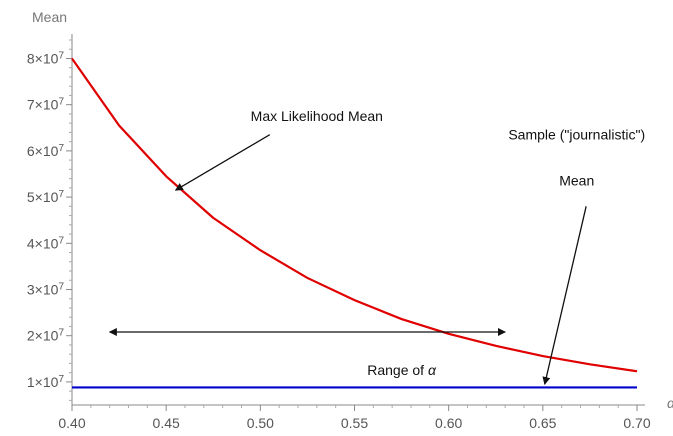 The width and height of the screenshot is (673, 436). I want to click on x-tick-label: 0.60, so click(448, 423).